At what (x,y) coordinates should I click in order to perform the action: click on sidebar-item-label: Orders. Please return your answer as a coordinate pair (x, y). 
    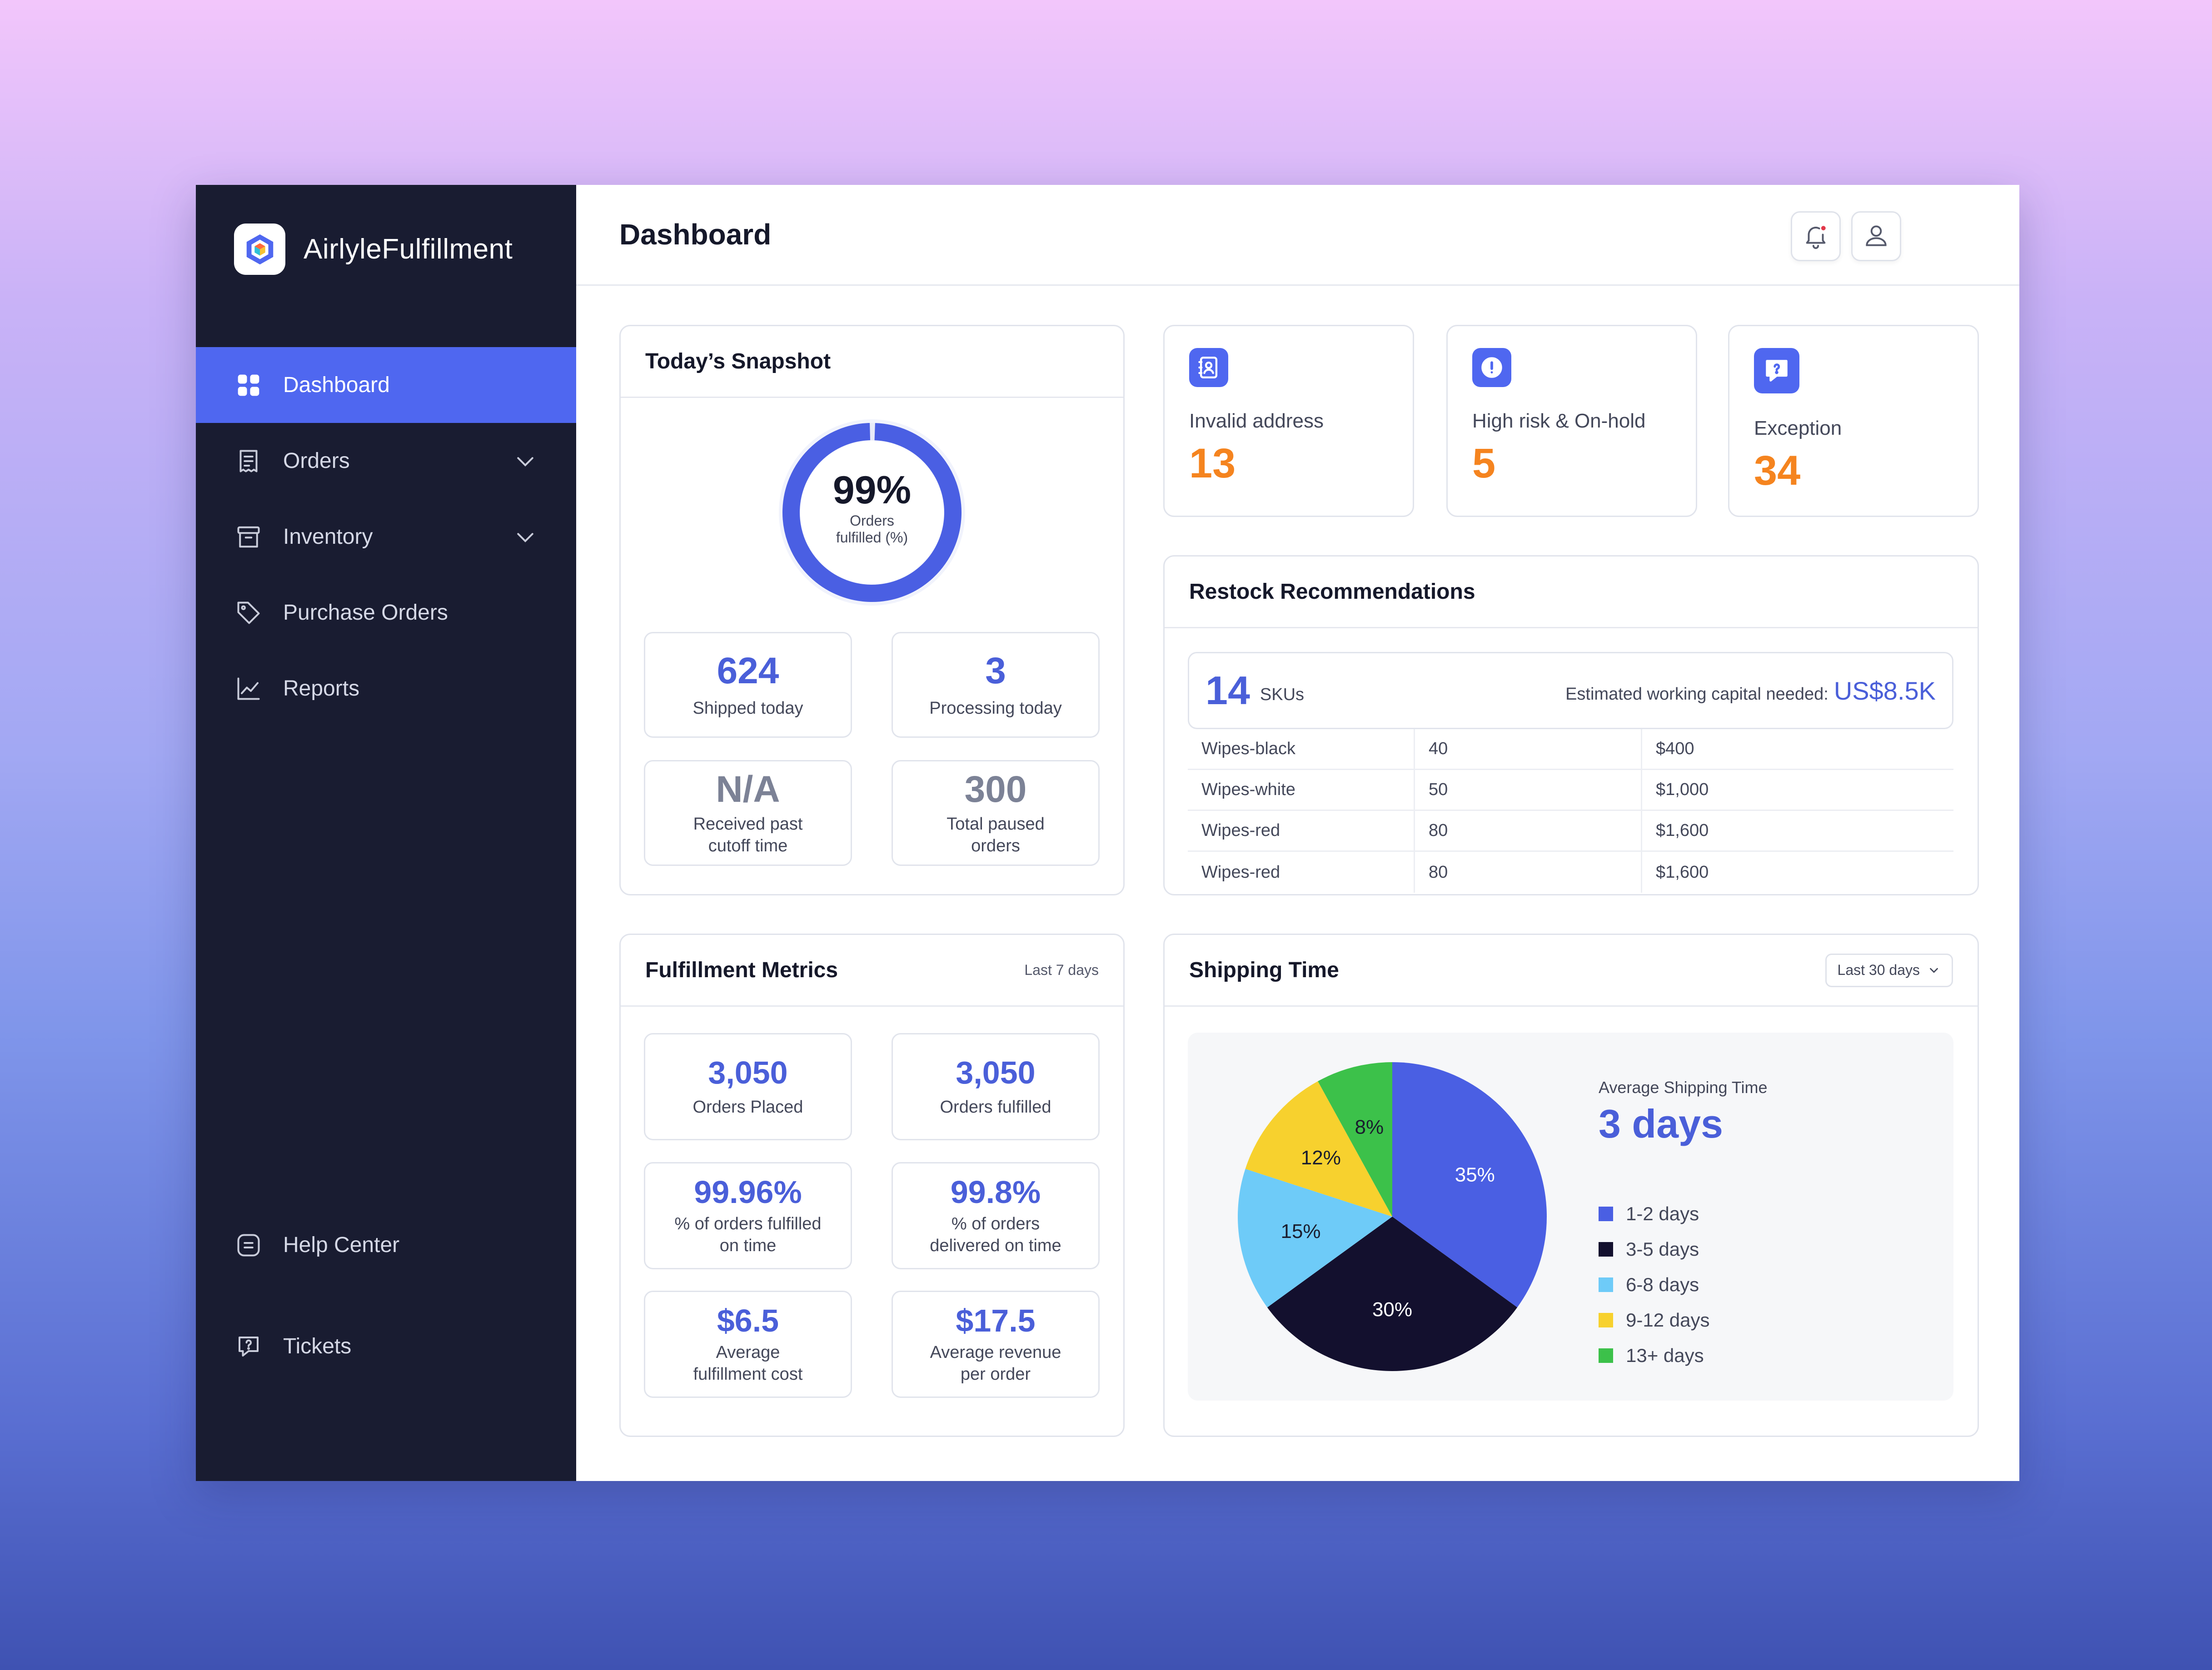
    Looking at the image, I should click on (316, 461).